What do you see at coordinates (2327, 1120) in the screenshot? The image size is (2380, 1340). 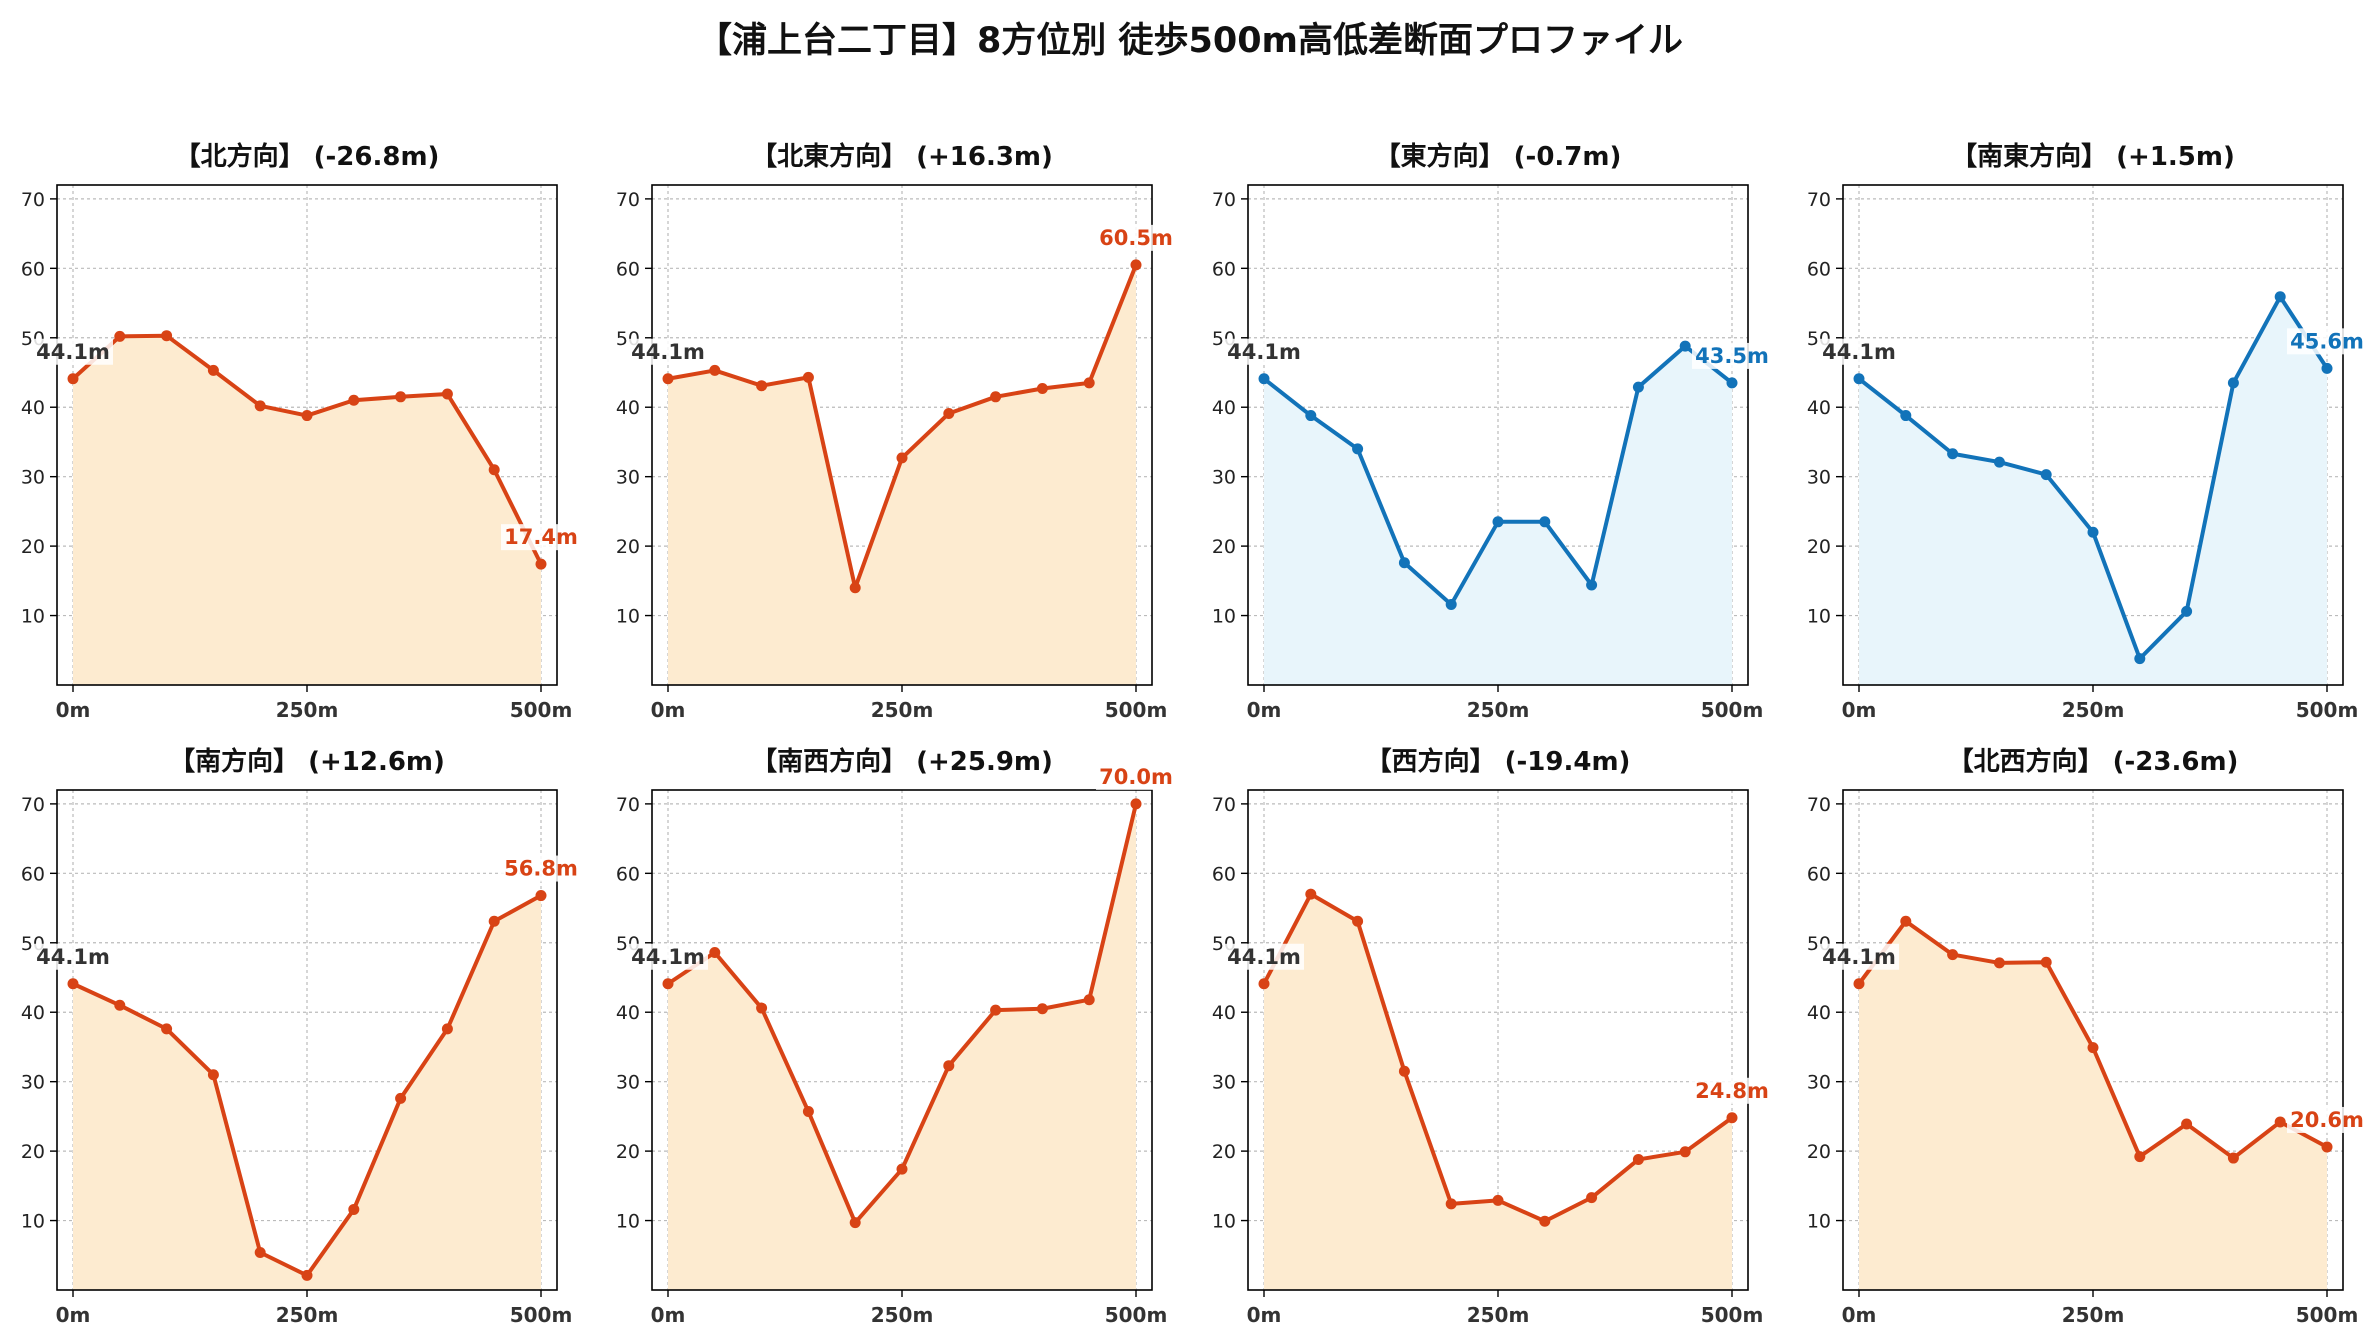 I see `end-label: 20.6m` at bounding box center [2327, 1120].